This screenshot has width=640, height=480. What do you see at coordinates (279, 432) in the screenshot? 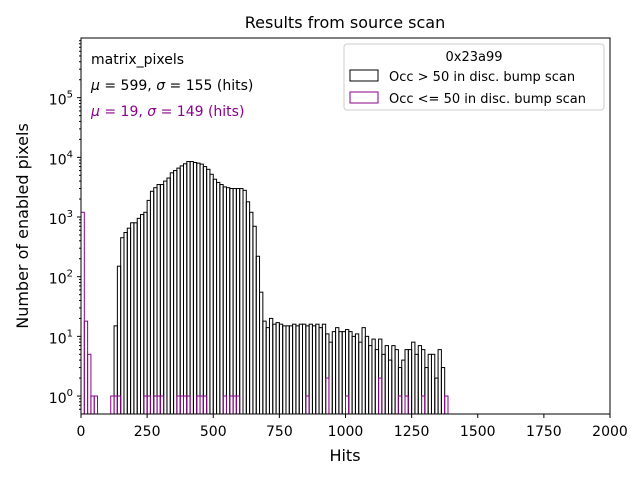
I see `x-tick-label: 750` at bounding box center [279, 432].